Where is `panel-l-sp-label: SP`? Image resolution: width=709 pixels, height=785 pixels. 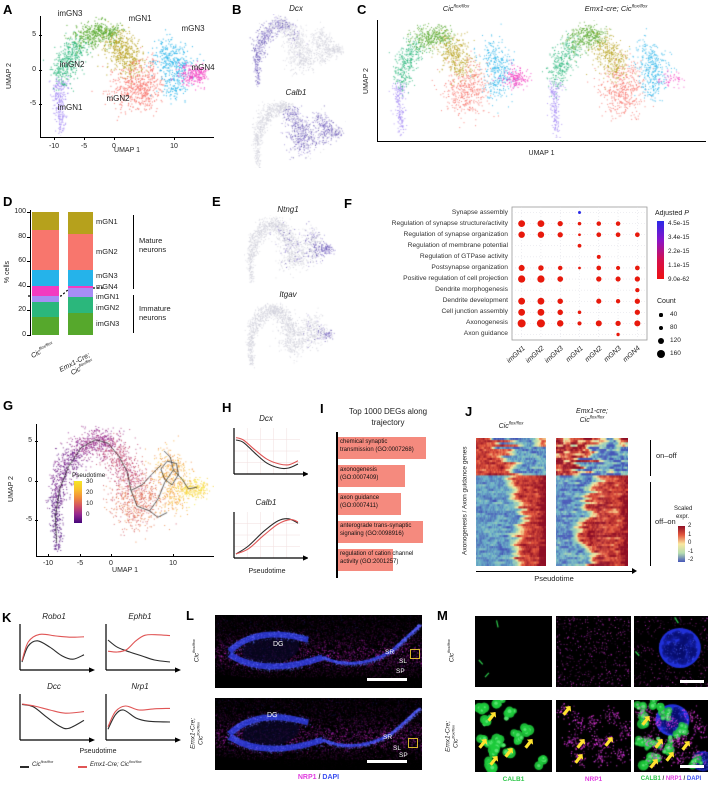 panel-l-sp-label: SP is located at coordinates (400, 671).